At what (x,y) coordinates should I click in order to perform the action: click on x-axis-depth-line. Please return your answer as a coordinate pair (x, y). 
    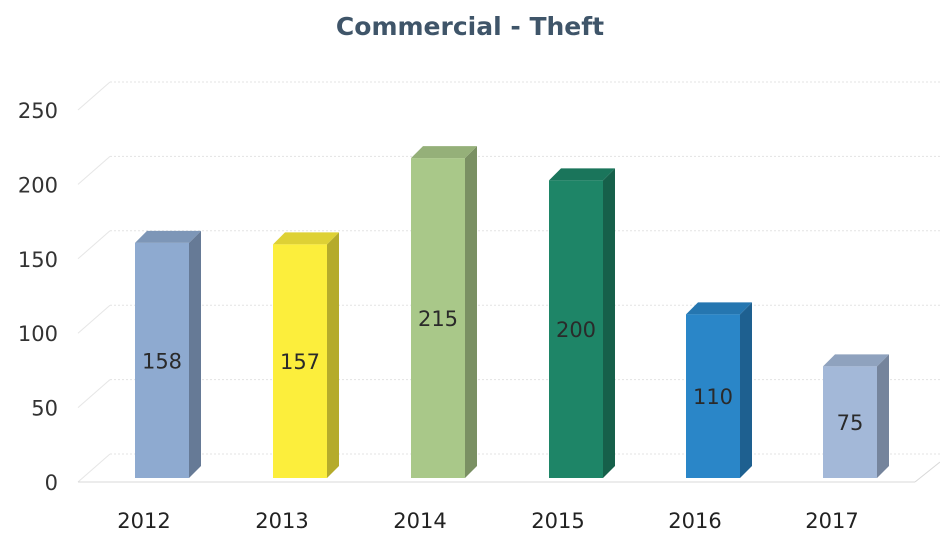
    Looking at the image, I should click on (927, 472).